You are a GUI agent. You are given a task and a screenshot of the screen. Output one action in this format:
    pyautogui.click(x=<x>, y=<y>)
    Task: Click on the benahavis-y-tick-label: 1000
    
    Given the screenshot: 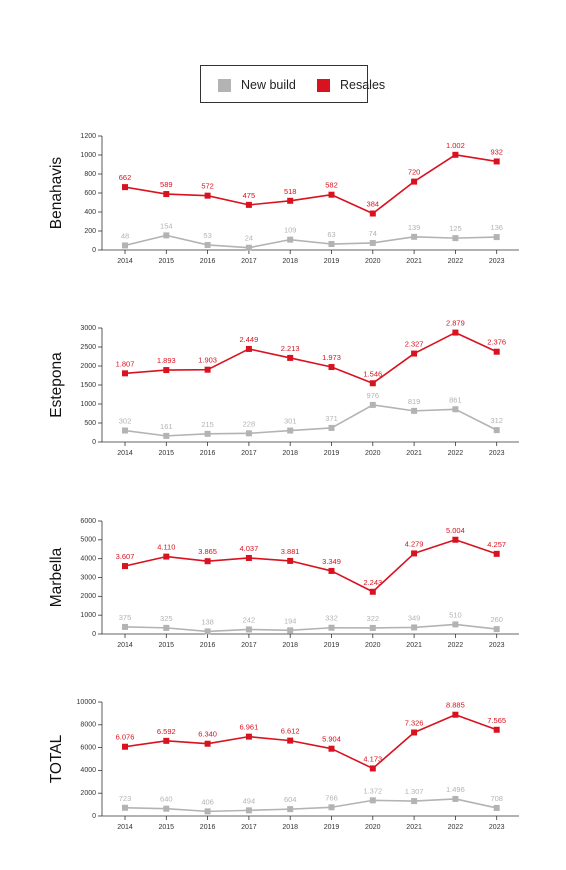 What is the action you would take?
    pyautogui.click(x=88, y=155)
    